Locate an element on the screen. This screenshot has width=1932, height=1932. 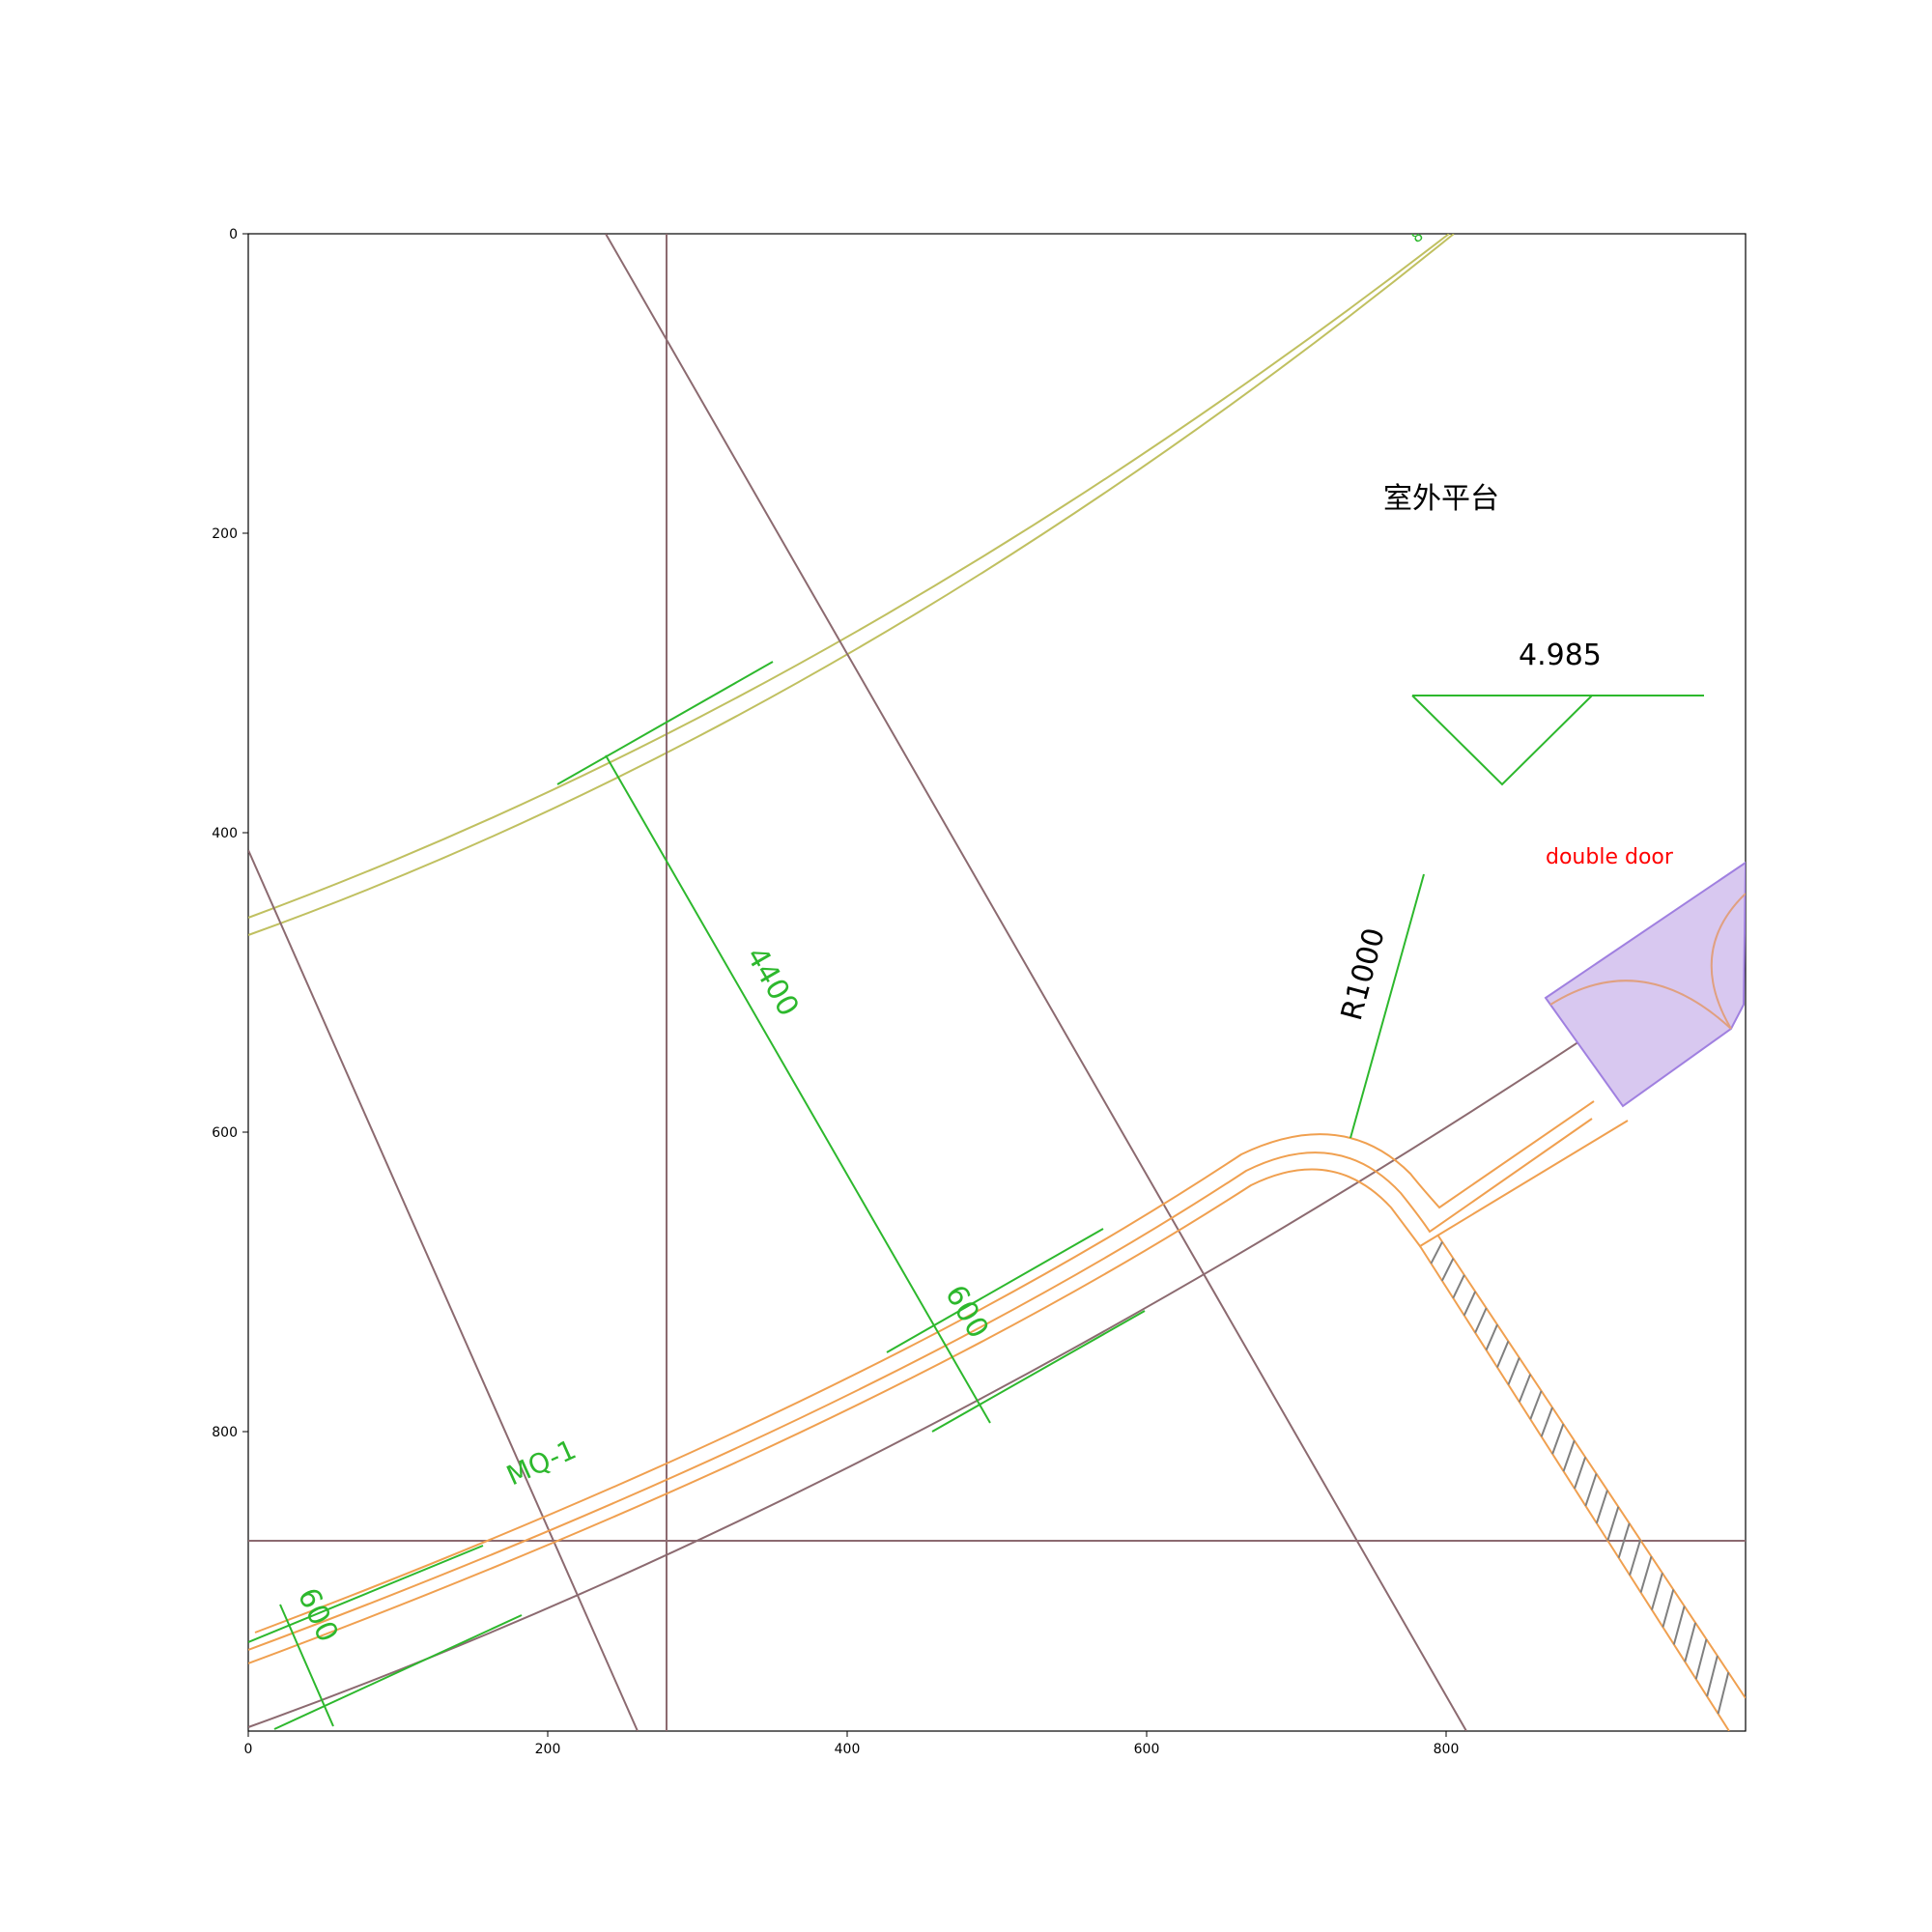
x-tick-label: 0 is located at coordinates (248, 1749).